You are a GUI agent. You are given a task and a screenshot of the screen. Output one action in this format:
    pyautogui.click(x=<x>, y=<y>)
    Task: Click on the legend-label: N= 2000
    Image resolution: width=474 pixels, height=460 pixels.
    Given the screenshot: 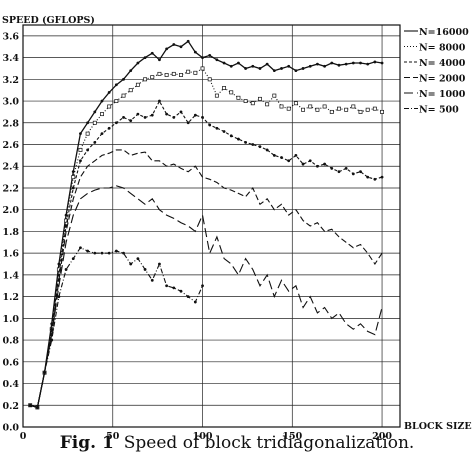 What is the action you would take?
    pyautogui.click(x=442, y=79)
    